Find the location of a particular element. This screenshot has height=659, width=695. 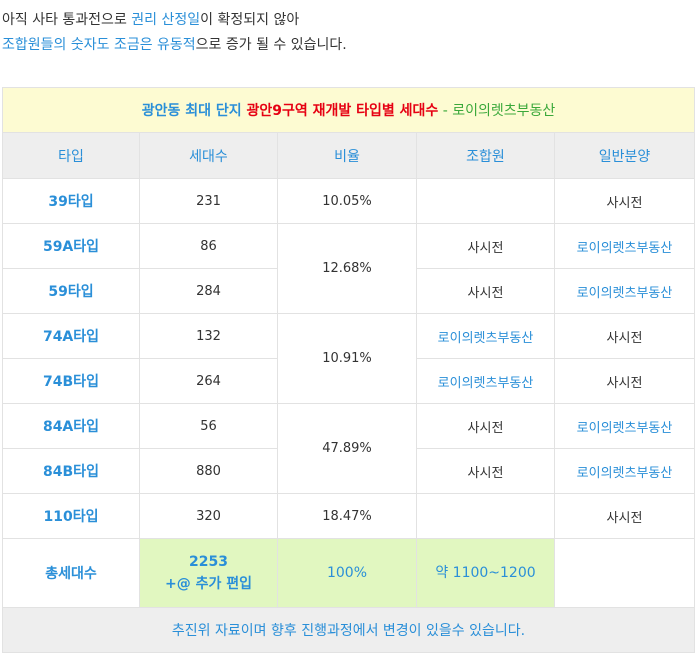

cell-units: 132 is located at coordinates (208, 336).